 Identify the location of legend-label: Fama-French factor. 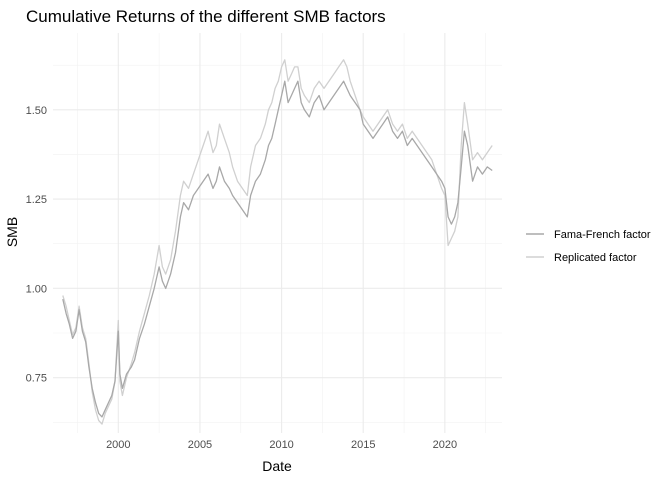
(602, 235).